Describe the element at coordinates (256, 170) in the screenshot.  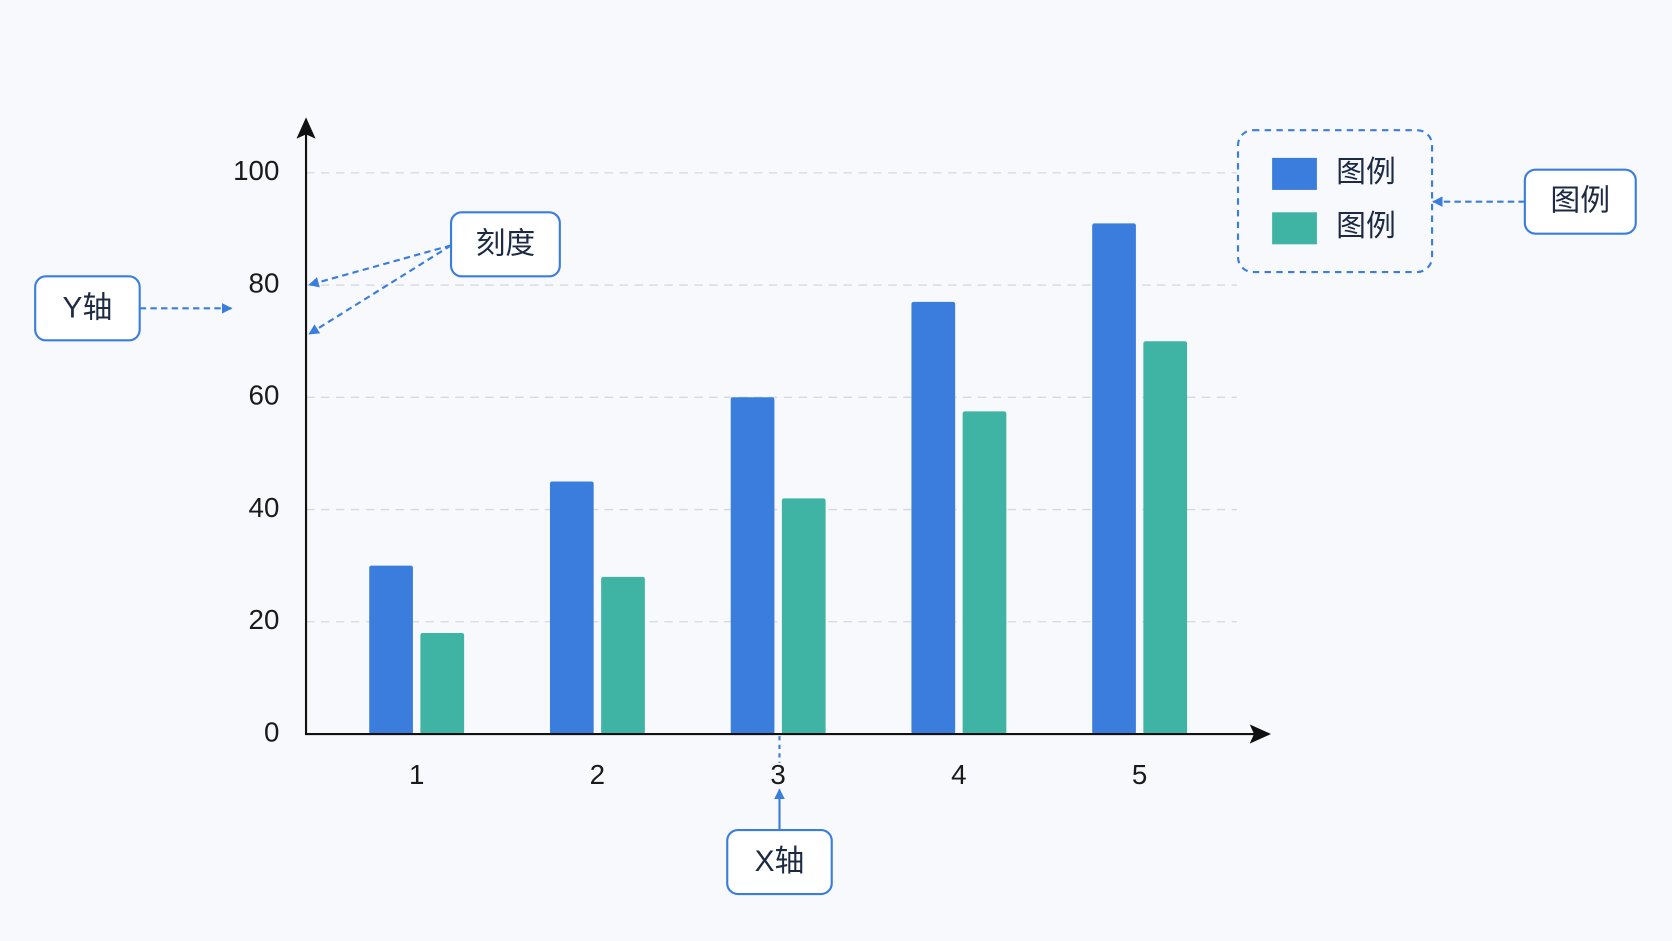
I see `y-tick-label: 100` at that location.